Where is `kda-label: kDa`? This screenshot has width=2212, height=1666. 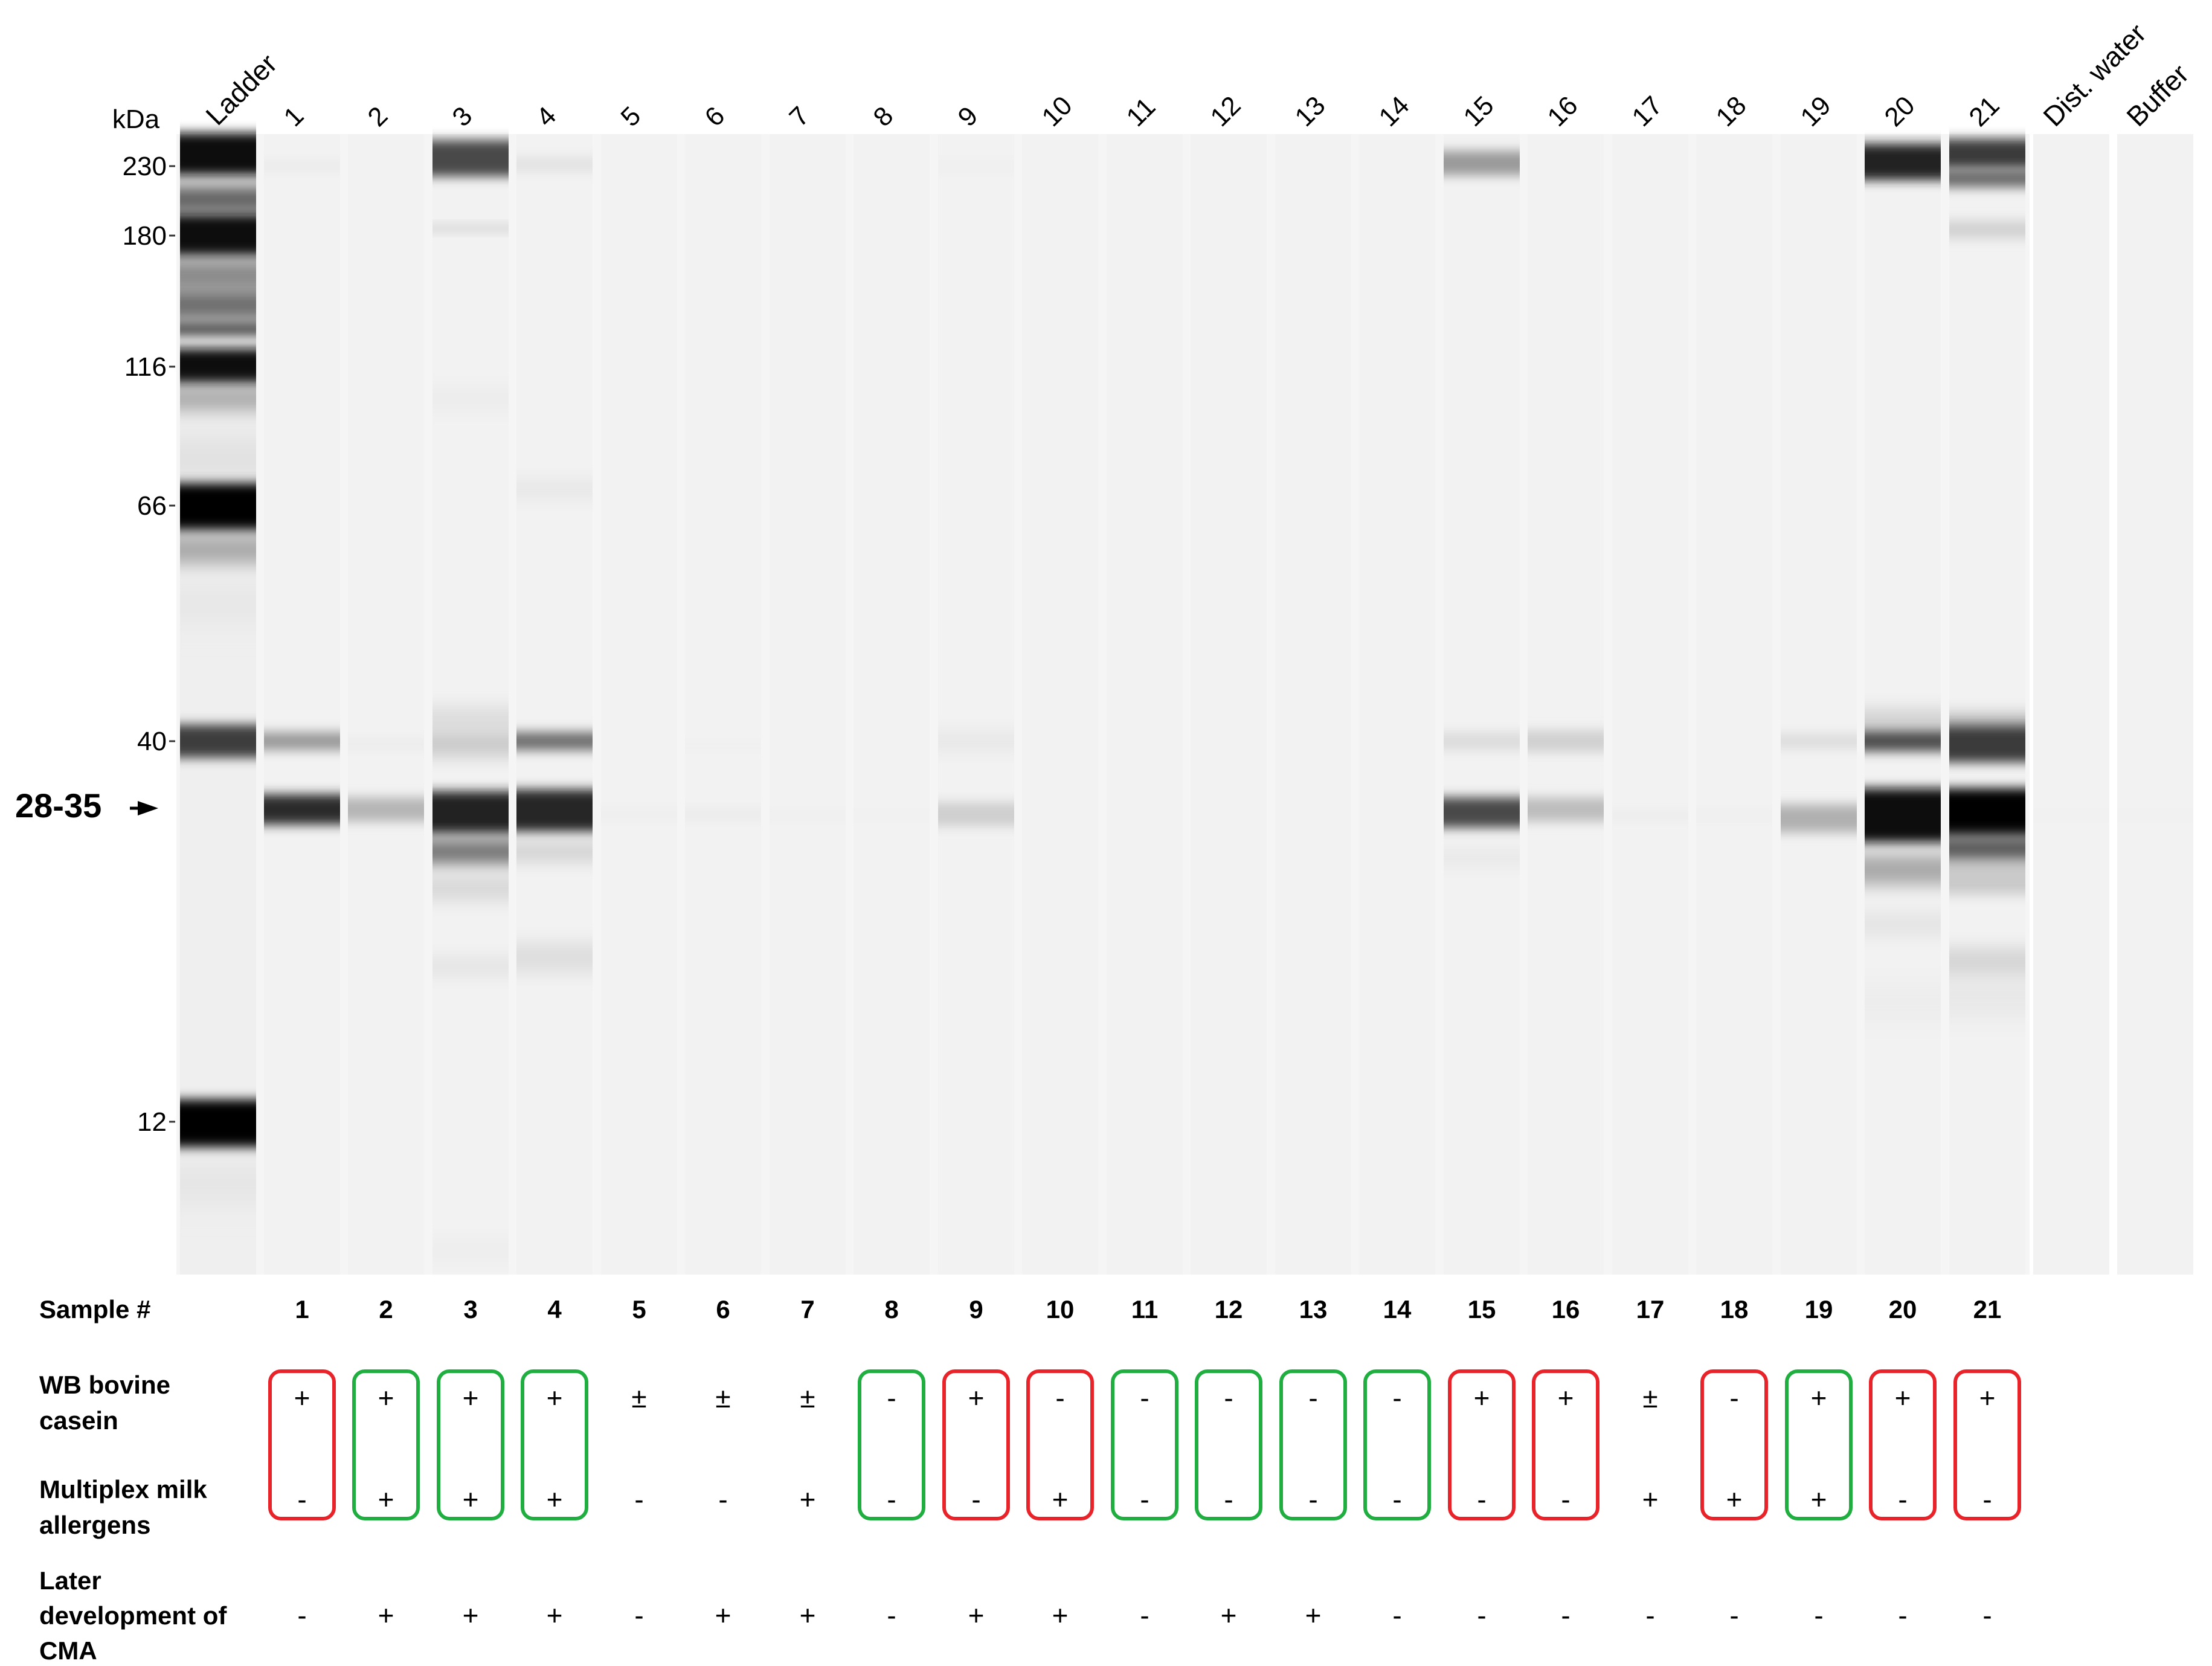
kda-label: kDa is located at coordinates (136, 119).